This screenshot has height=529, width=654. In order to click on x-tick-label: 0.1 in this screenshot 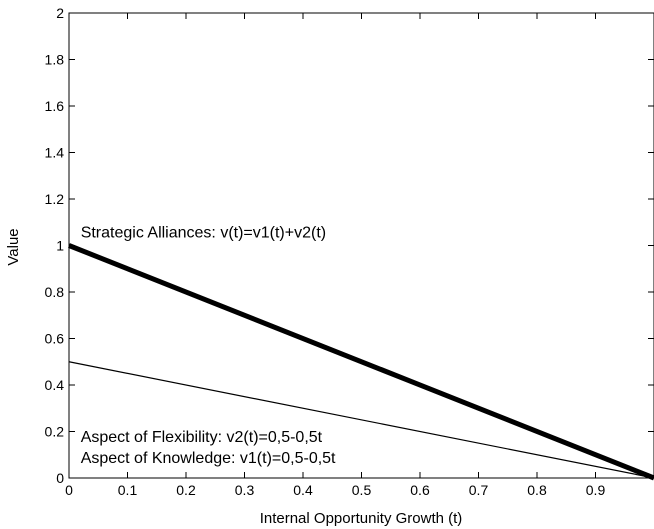, I will do `click(128, 490)`.